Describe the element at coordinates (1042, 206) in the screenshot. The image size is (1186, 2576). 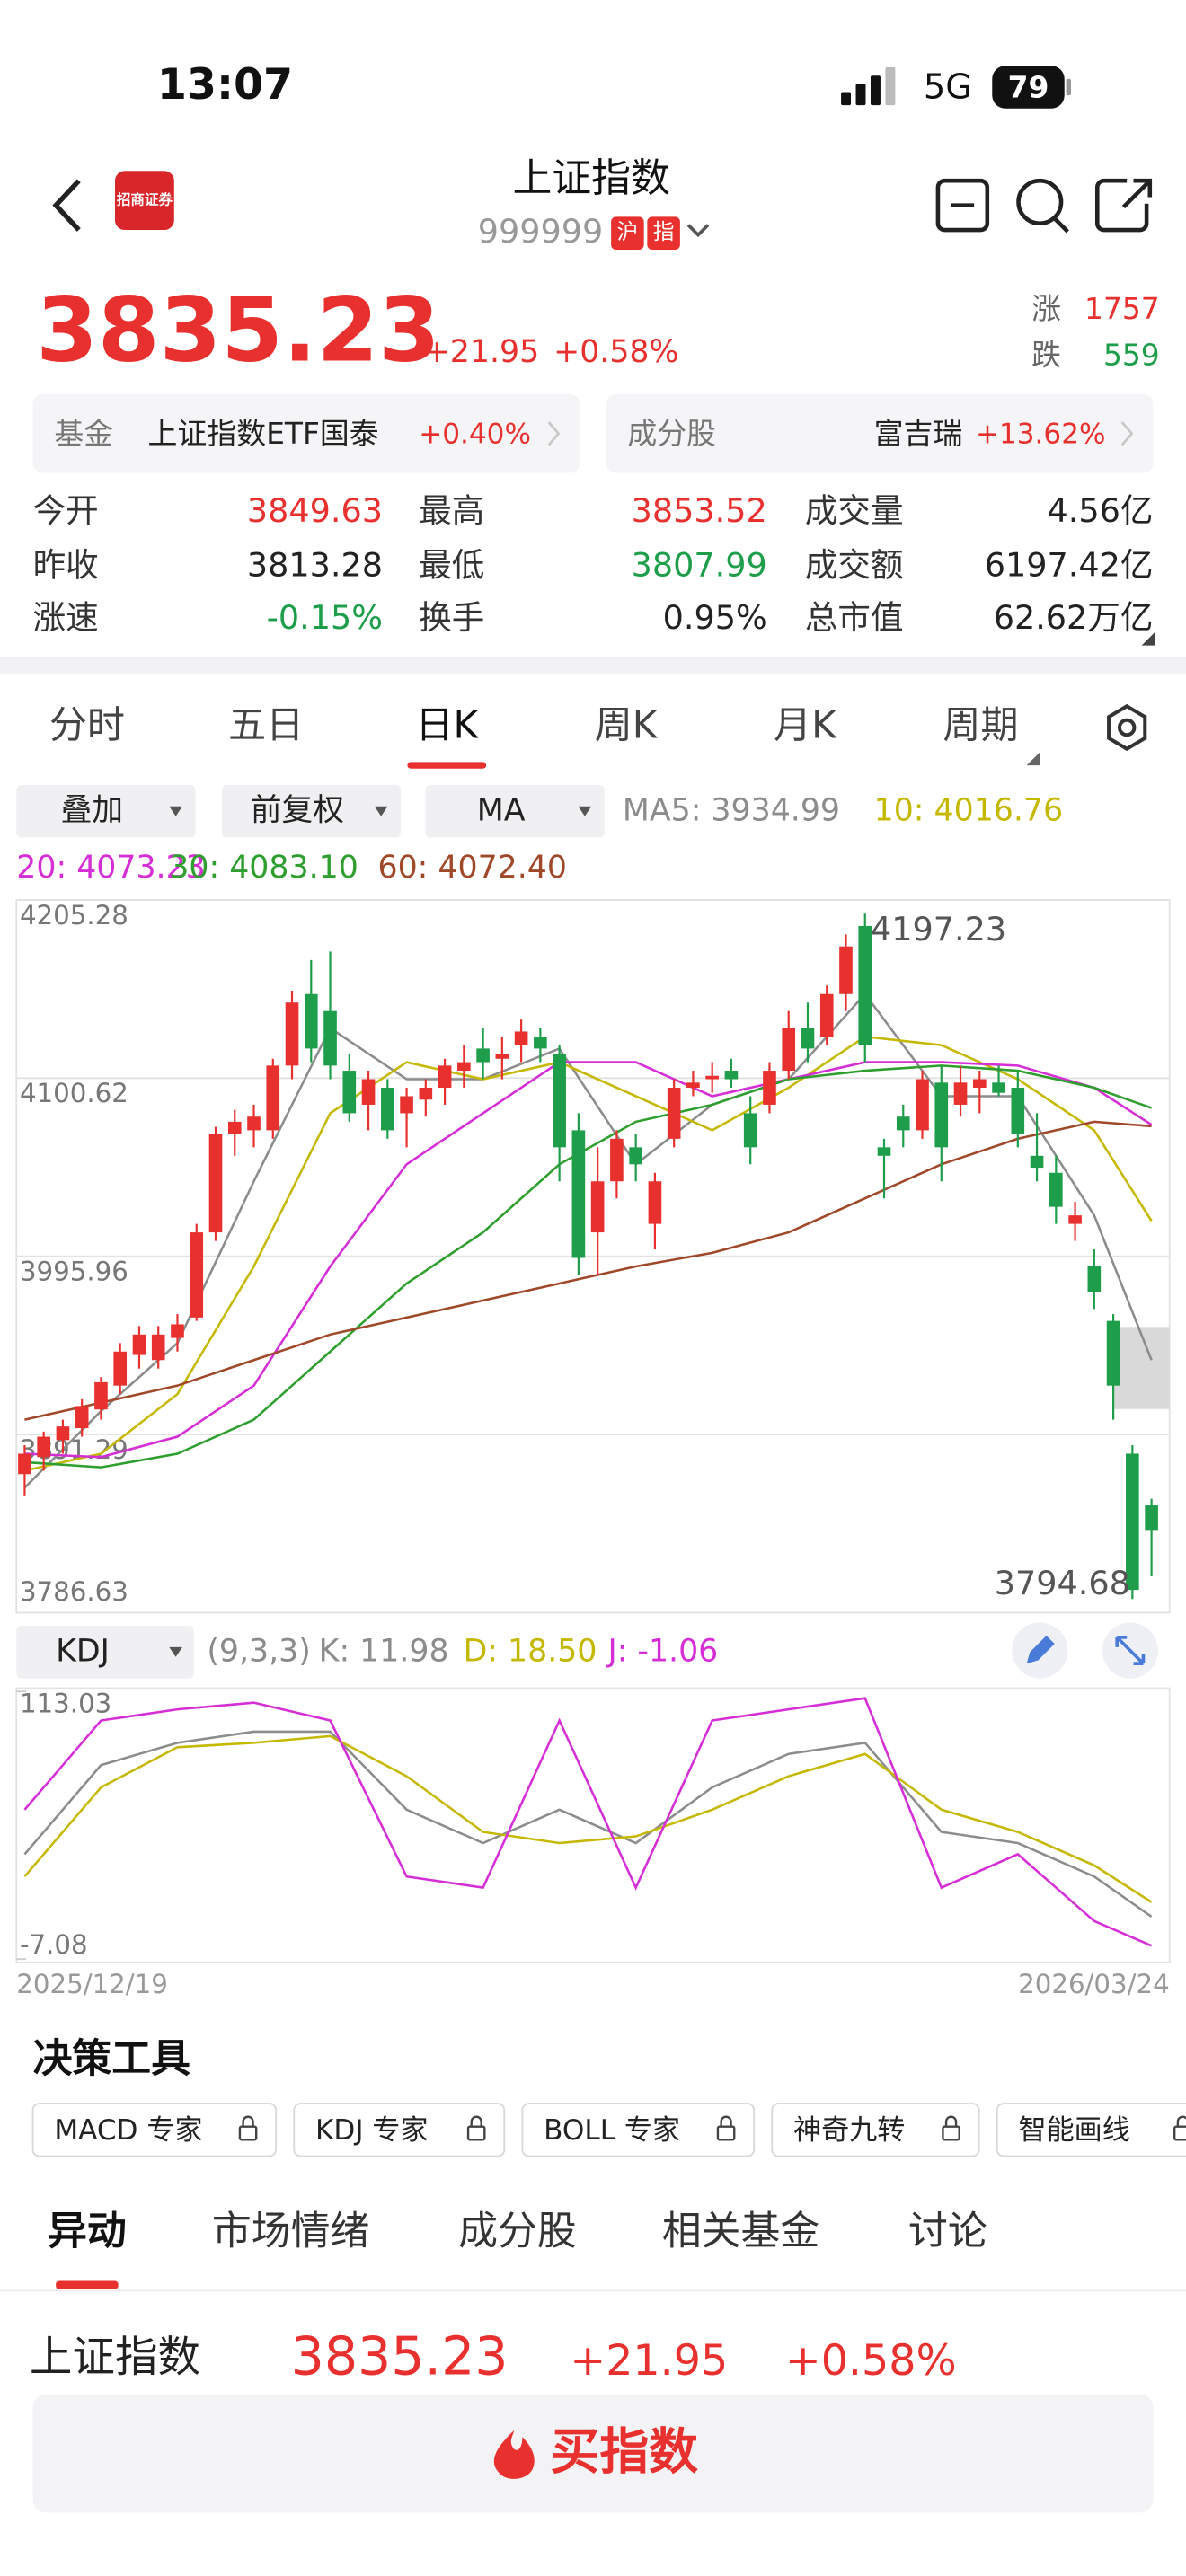
I see `search-button` at that location.